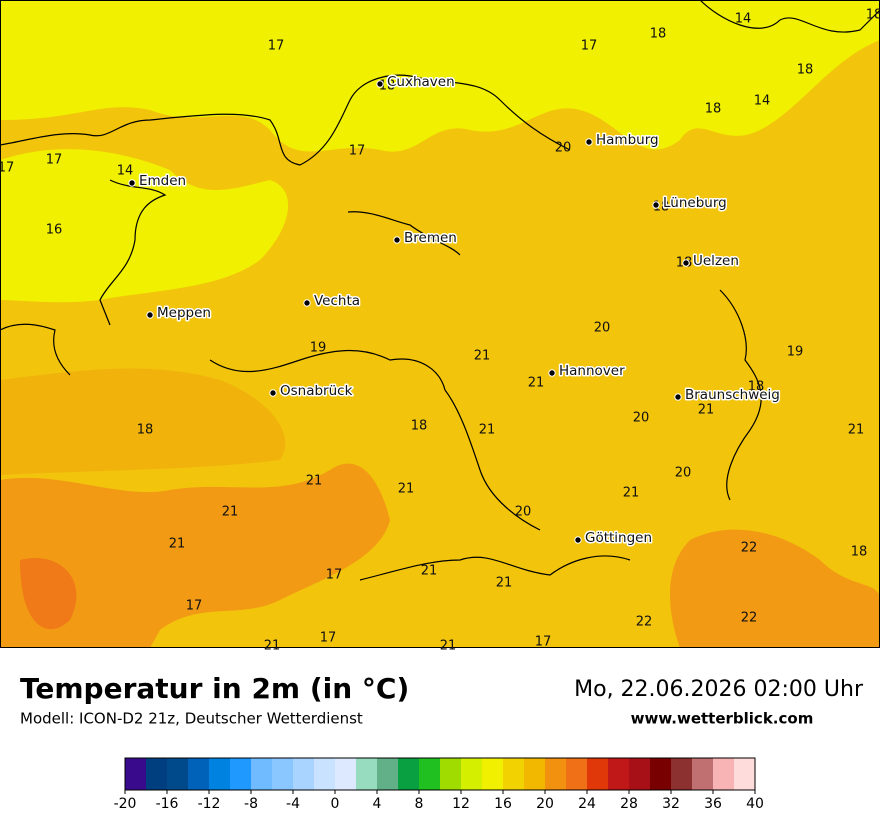 This screenshot has height=834, width=880. I want to click on colorbar-tick-label: 4, so click(377, 804).